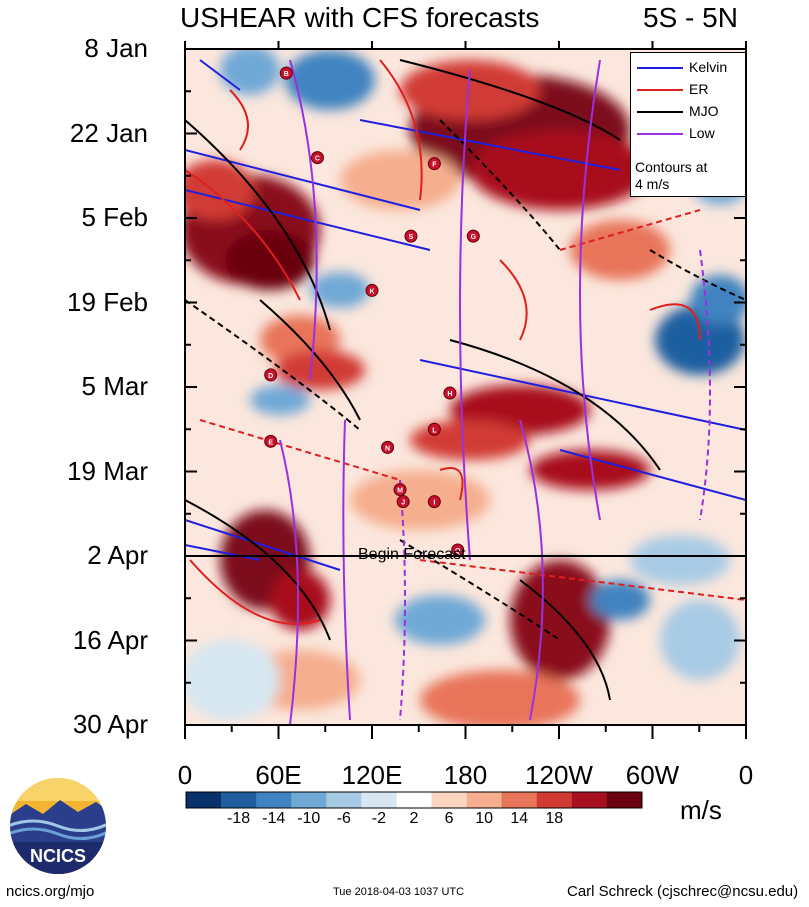 The width and height of the screenshot is (809, 907). What do you see at coordinates (278, 775) in the screenshot?
I see `x-tick-label: 60E` at bounding box center [278, 775].